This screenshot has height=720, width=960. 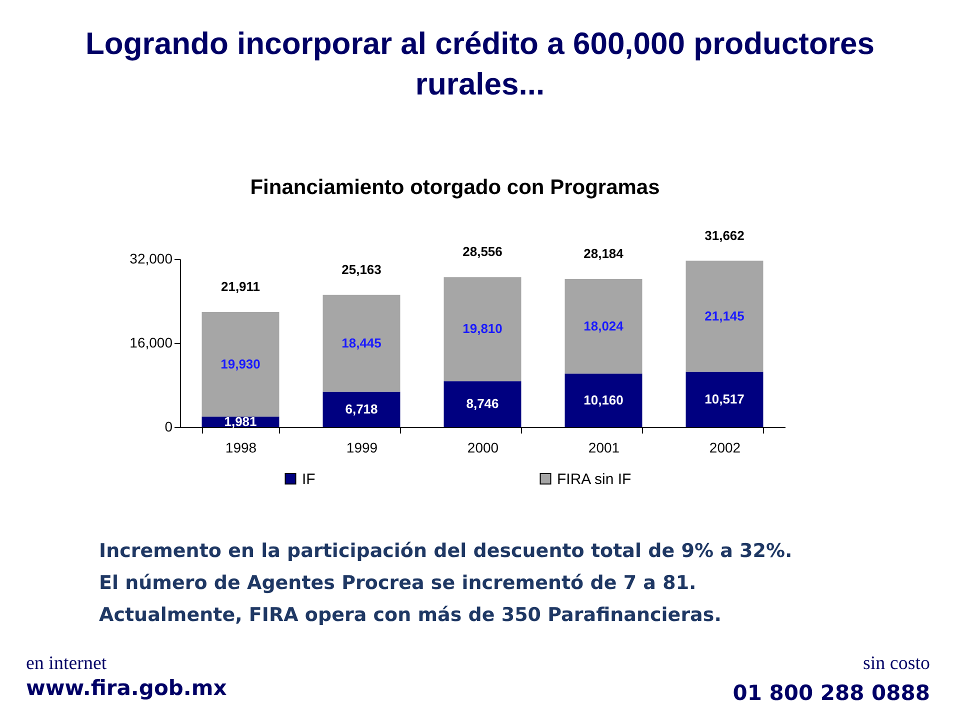 I want to click on chart-subtitle: Financiamiento otorgado con Programas, so click(x=455, y=187).